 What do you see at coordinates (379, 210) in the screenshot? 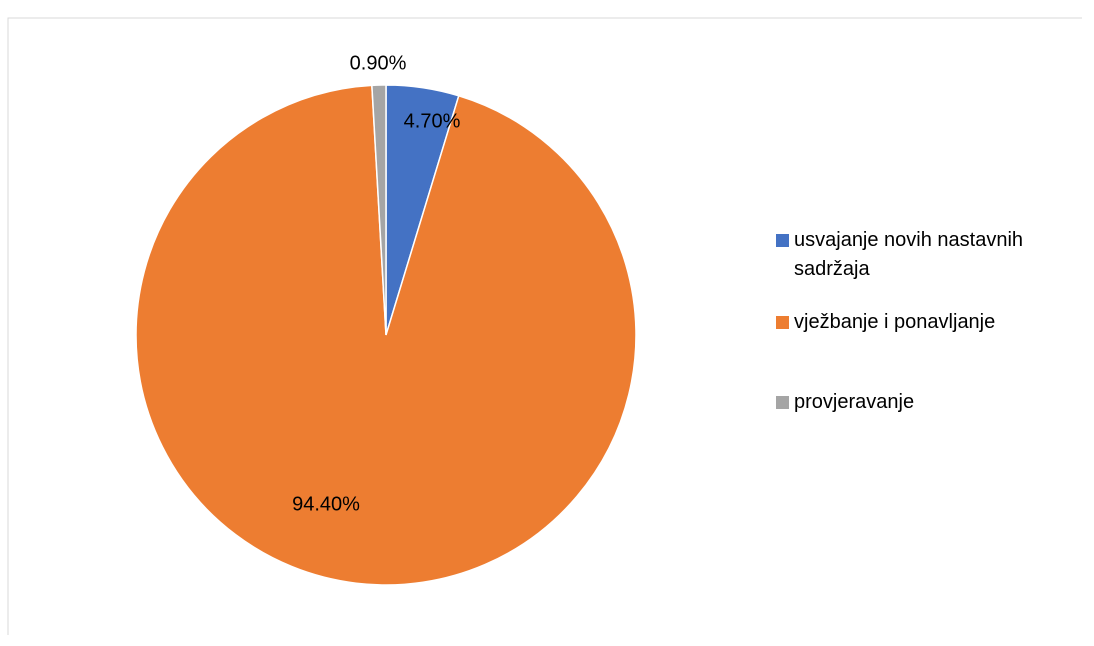
I see `pie-slice` at bounding box center [379, 210].